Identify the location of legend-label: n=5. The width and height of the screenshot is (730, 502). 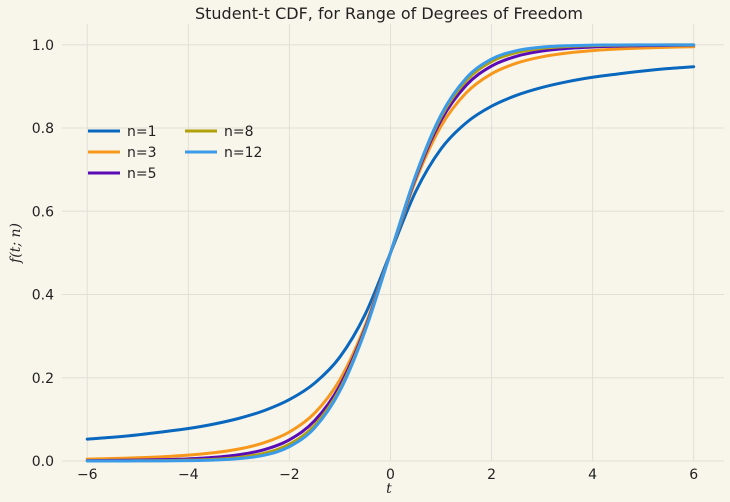
(142, 174).